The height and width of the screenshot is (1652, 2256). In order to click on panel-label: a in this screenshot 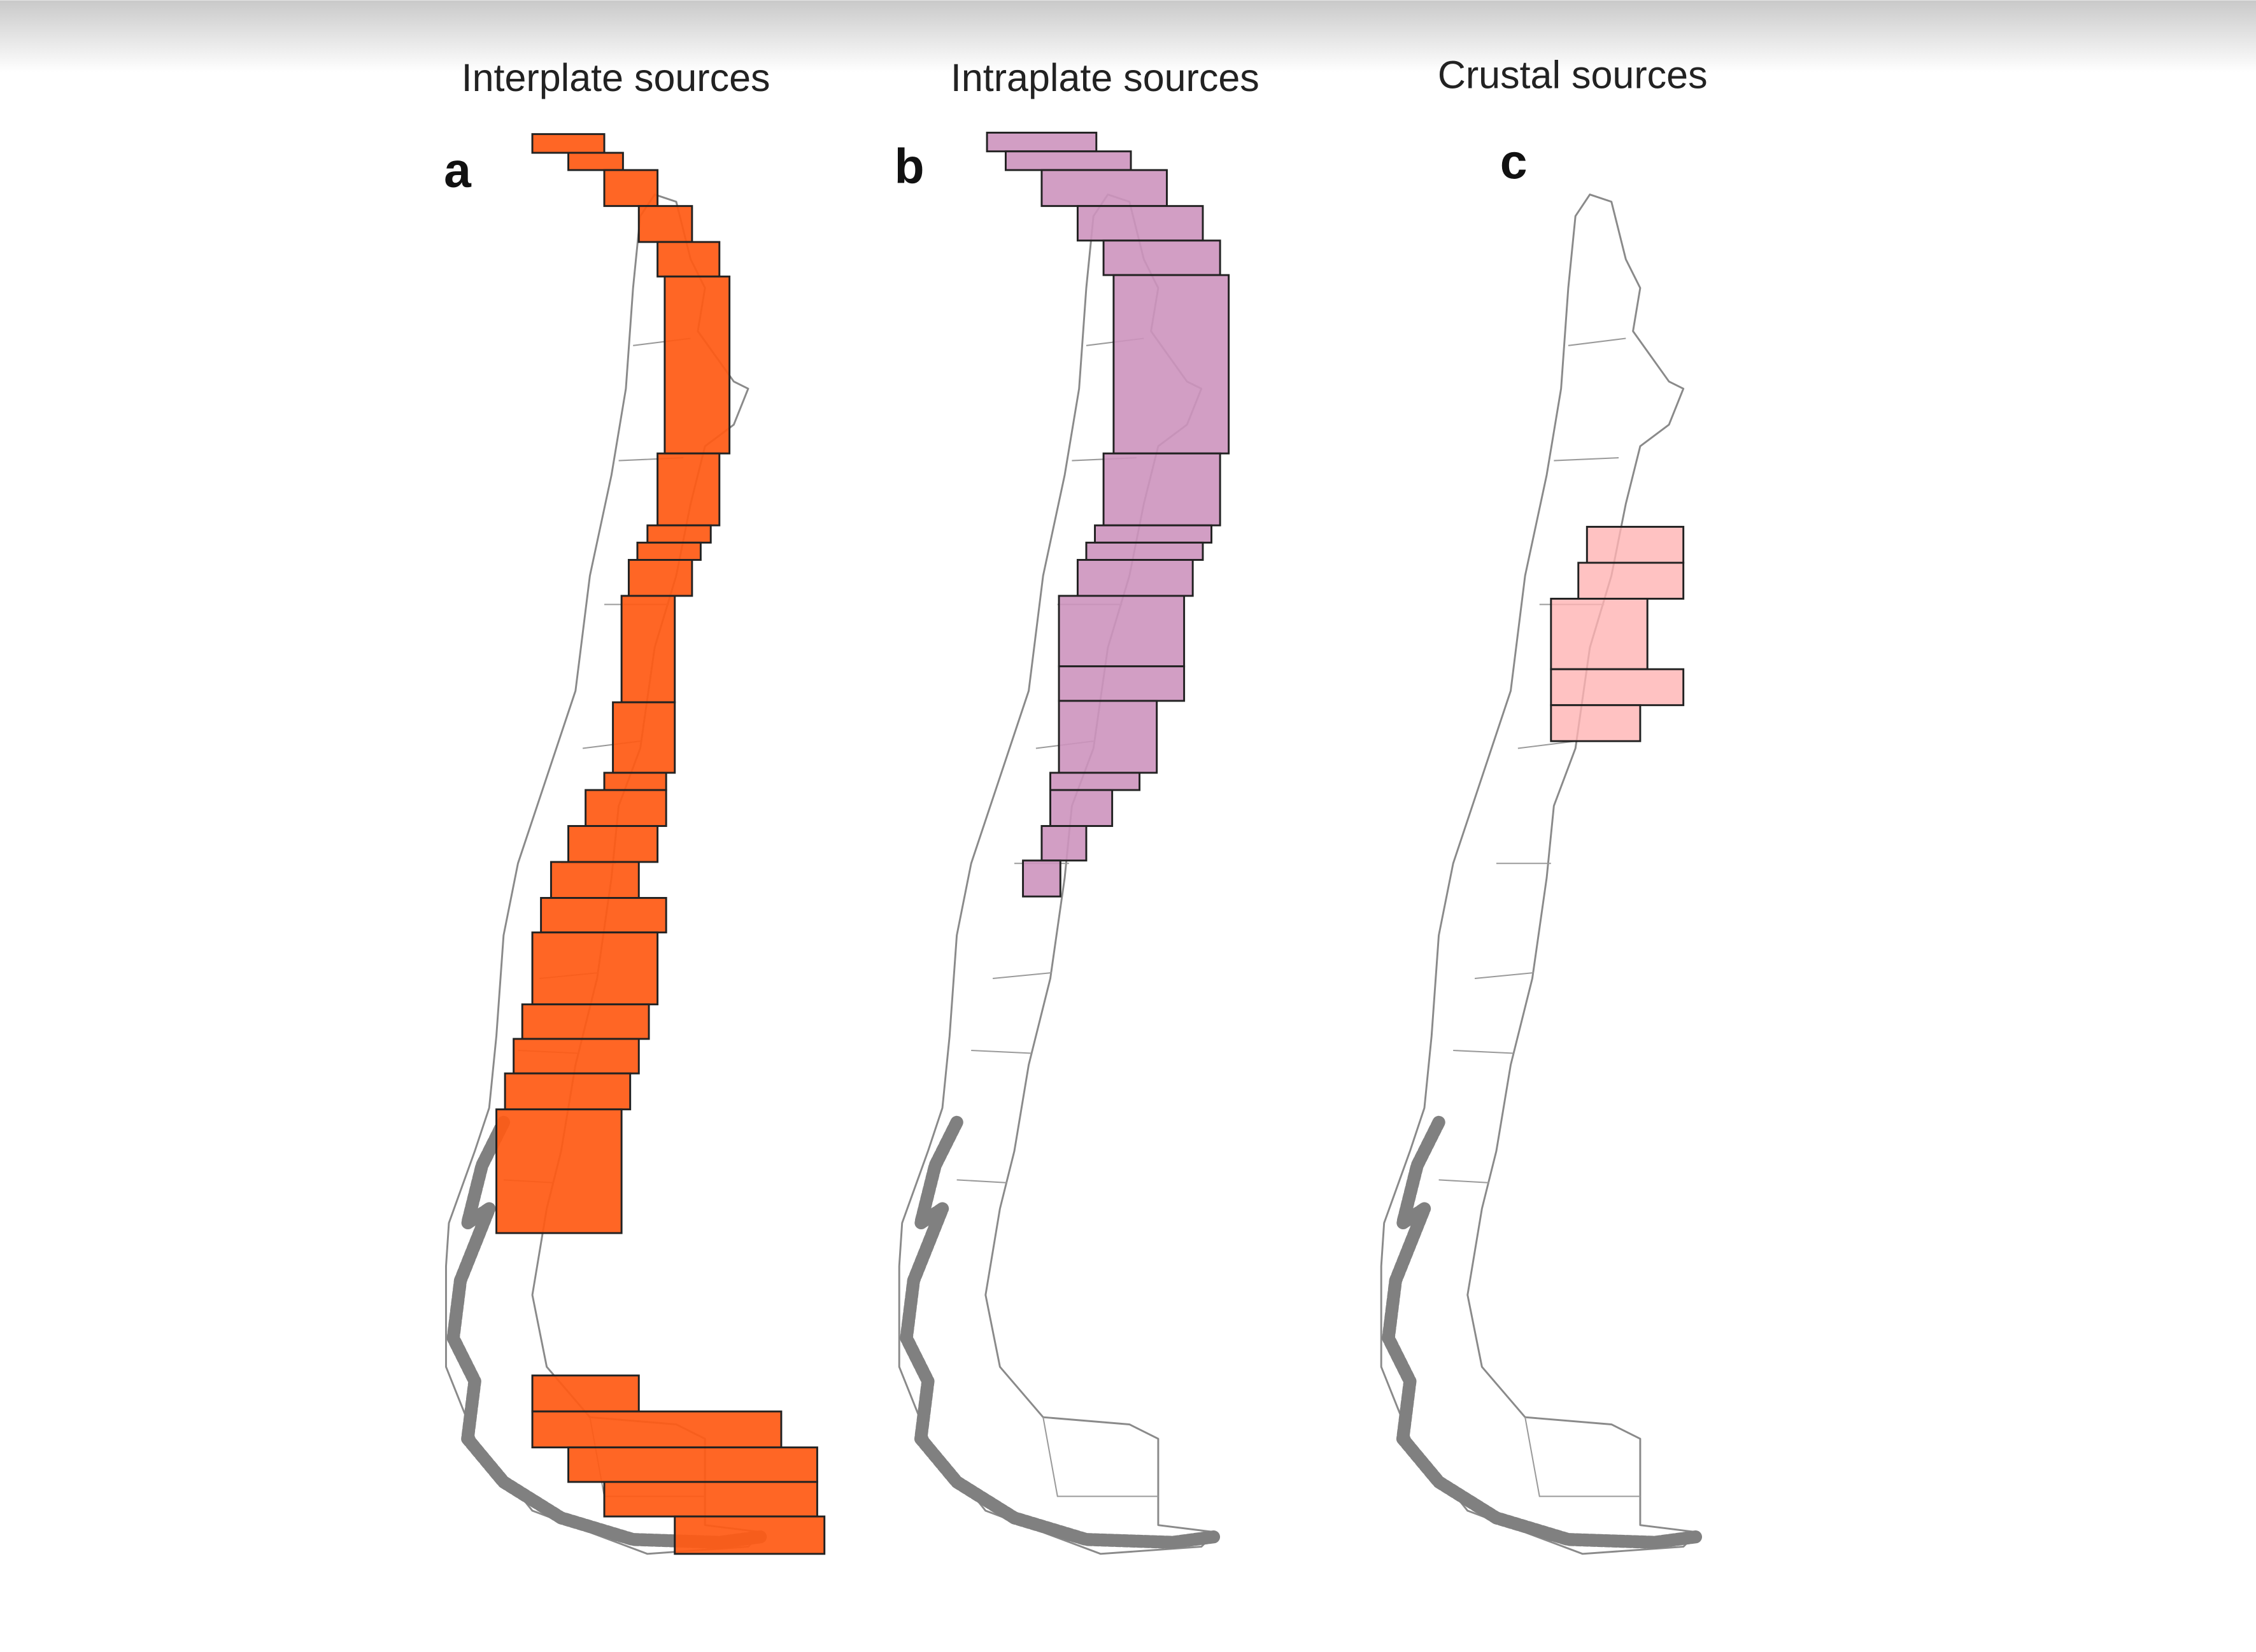, I will do `click(458, 170)`.